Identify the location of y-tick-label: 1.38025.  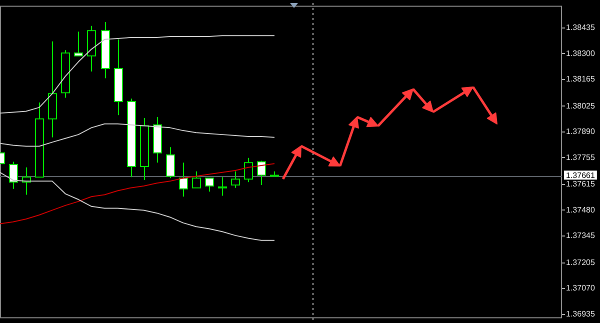
(581, 105).